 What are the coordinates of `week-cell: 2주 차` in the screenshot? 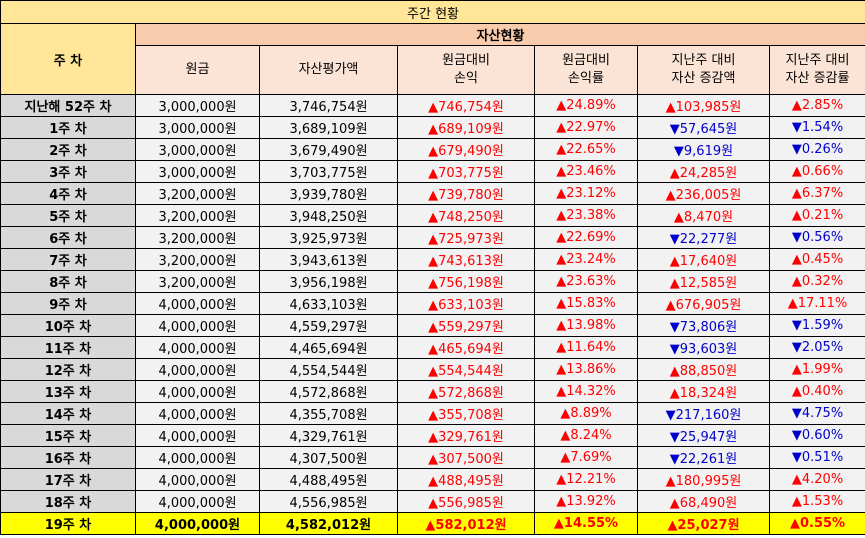 It's located at (68, 149).